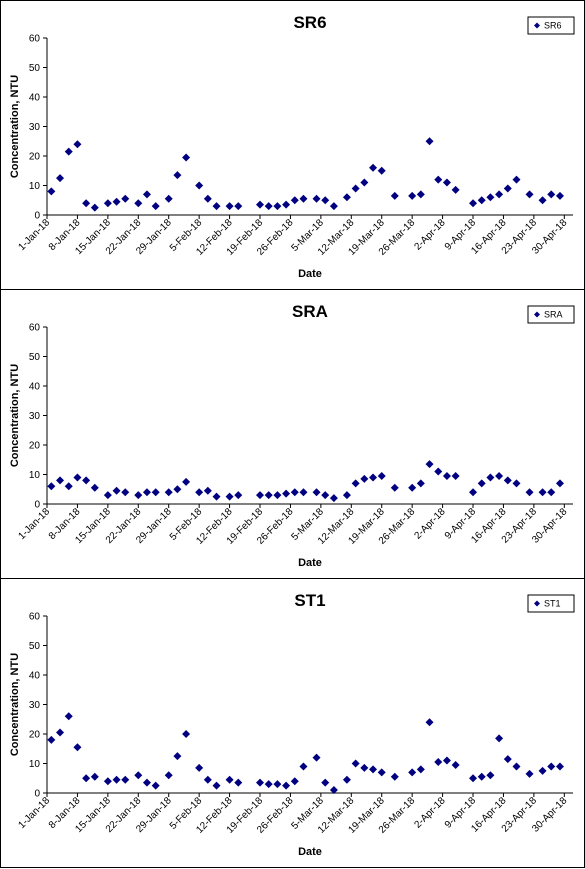 The height and width of the screenshot is (869, 585). I want to click on chart-title: SRA, so click(310, 311).